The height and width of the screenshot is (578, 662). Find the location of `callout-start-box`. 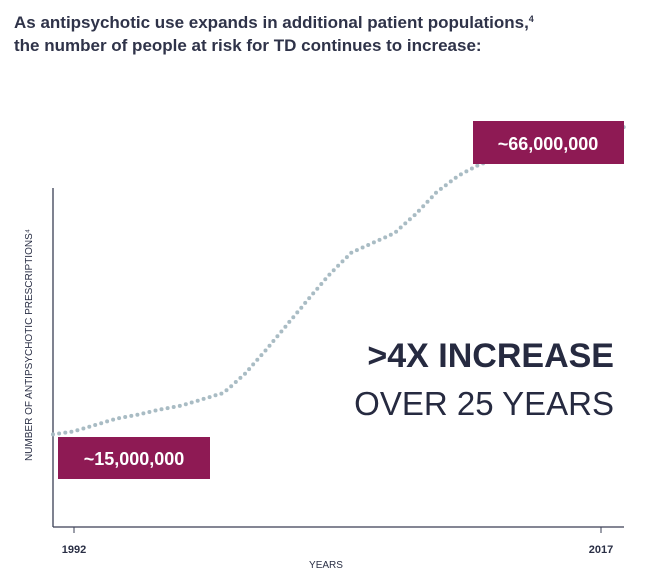

callout-start-box is located at coordinates (134, 458).